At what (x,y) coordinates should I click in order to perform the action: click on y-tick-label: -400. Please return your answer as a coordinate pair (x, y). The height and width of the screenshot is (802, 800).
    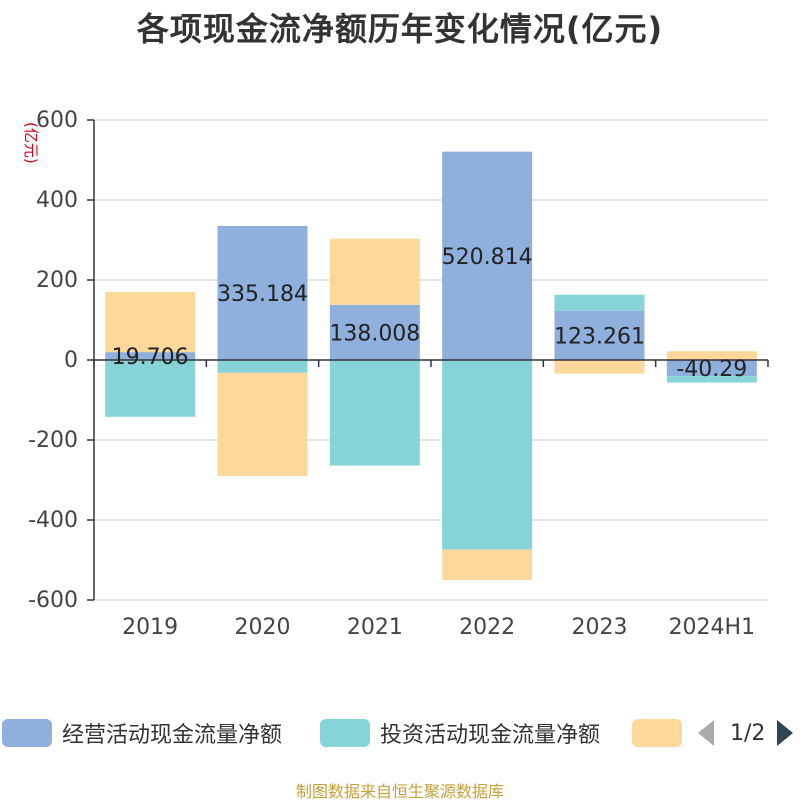
    Looking at the image, I should click on (53, 520).